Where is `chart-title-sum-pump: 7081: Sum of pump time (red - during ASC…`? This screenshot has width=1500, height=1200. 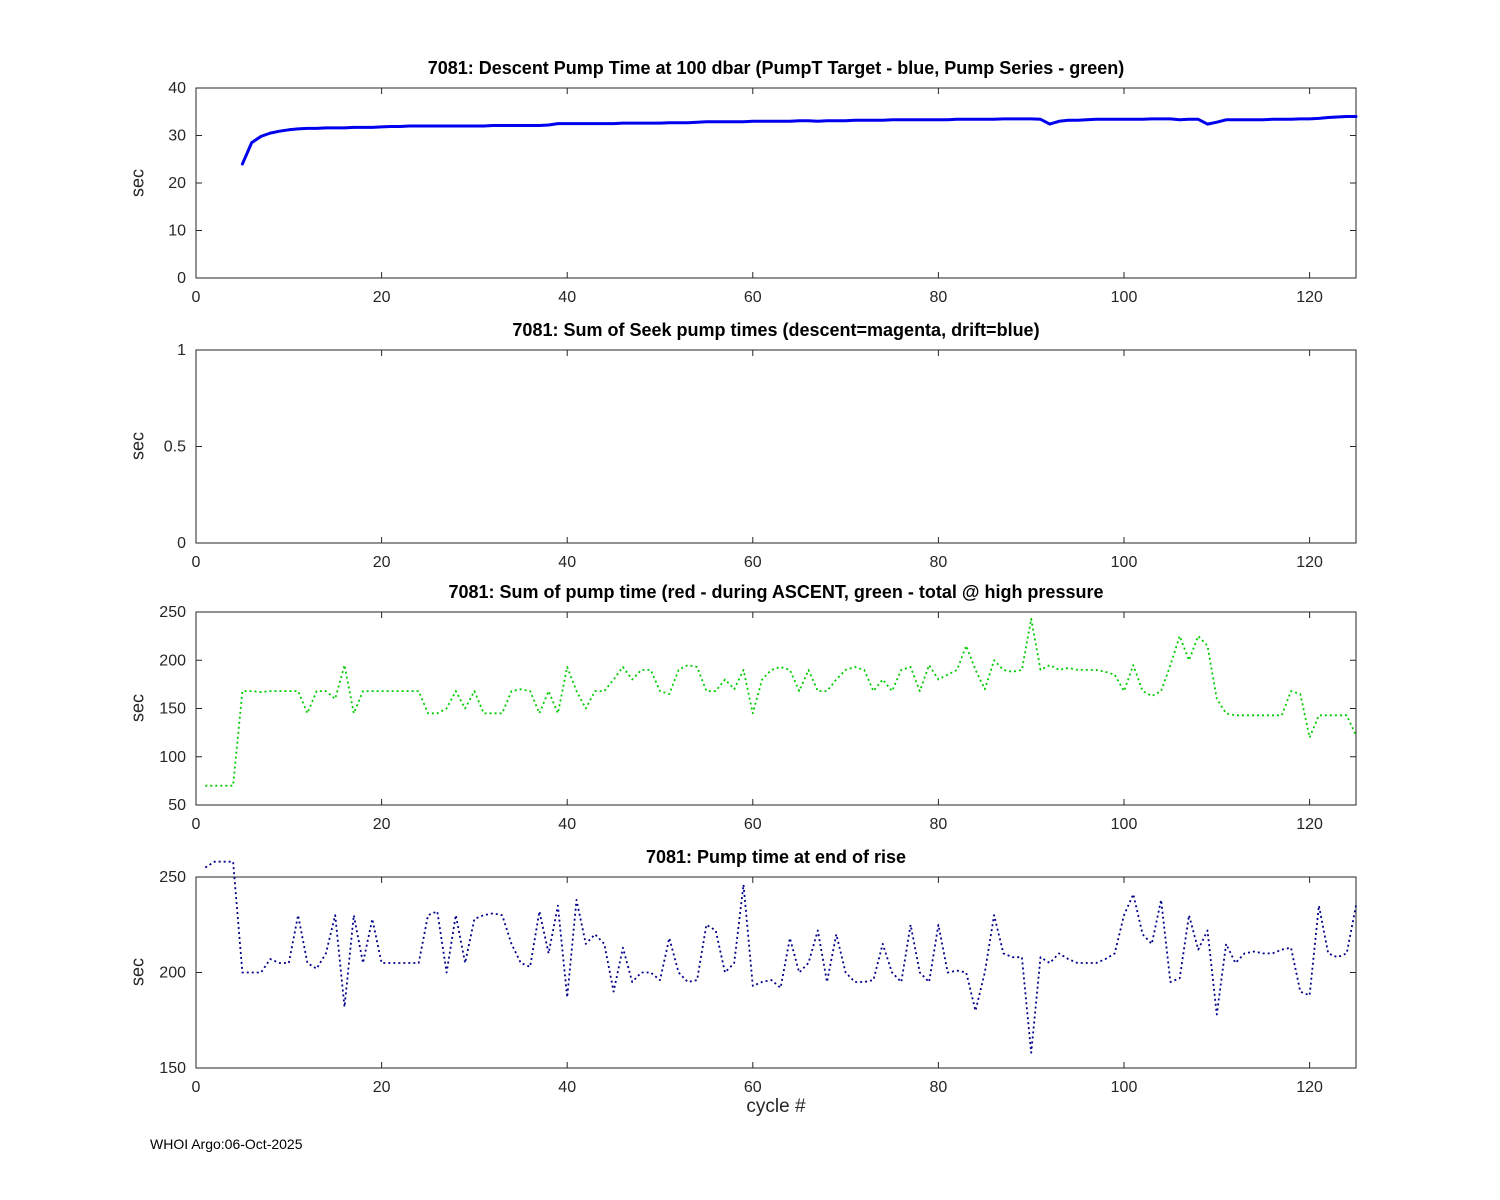 chart-title-sum-pump: 7081: Sum of pump time (red - during ASC… is located at coordinates (776, 592).